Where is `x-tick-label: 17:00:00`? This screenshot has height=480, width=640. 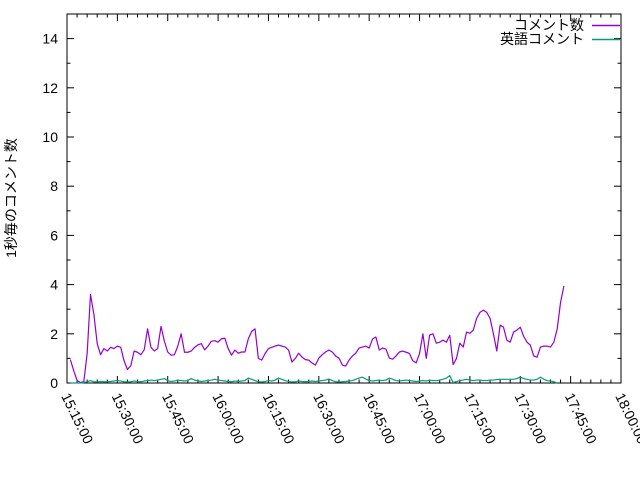 x-tick-label: 17:00:00 is located at coordinates (430, 418).